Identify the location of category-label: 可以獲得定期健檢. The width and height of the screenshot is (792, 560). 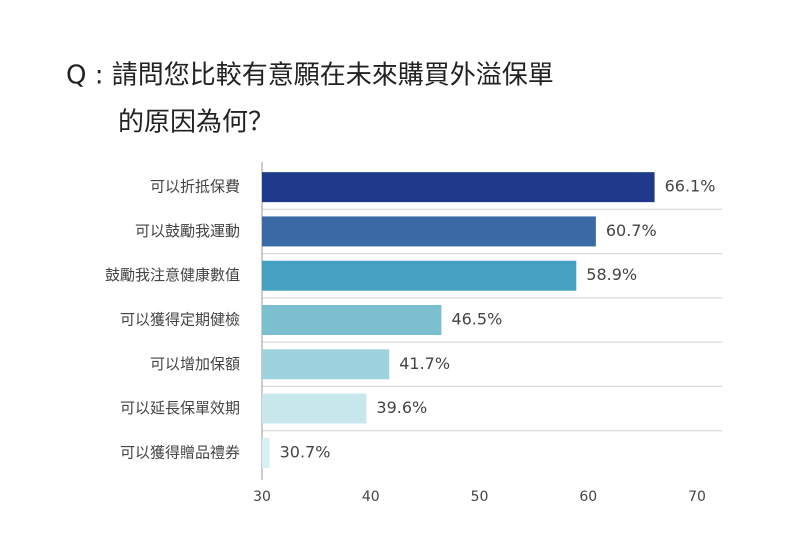
(180, 320).